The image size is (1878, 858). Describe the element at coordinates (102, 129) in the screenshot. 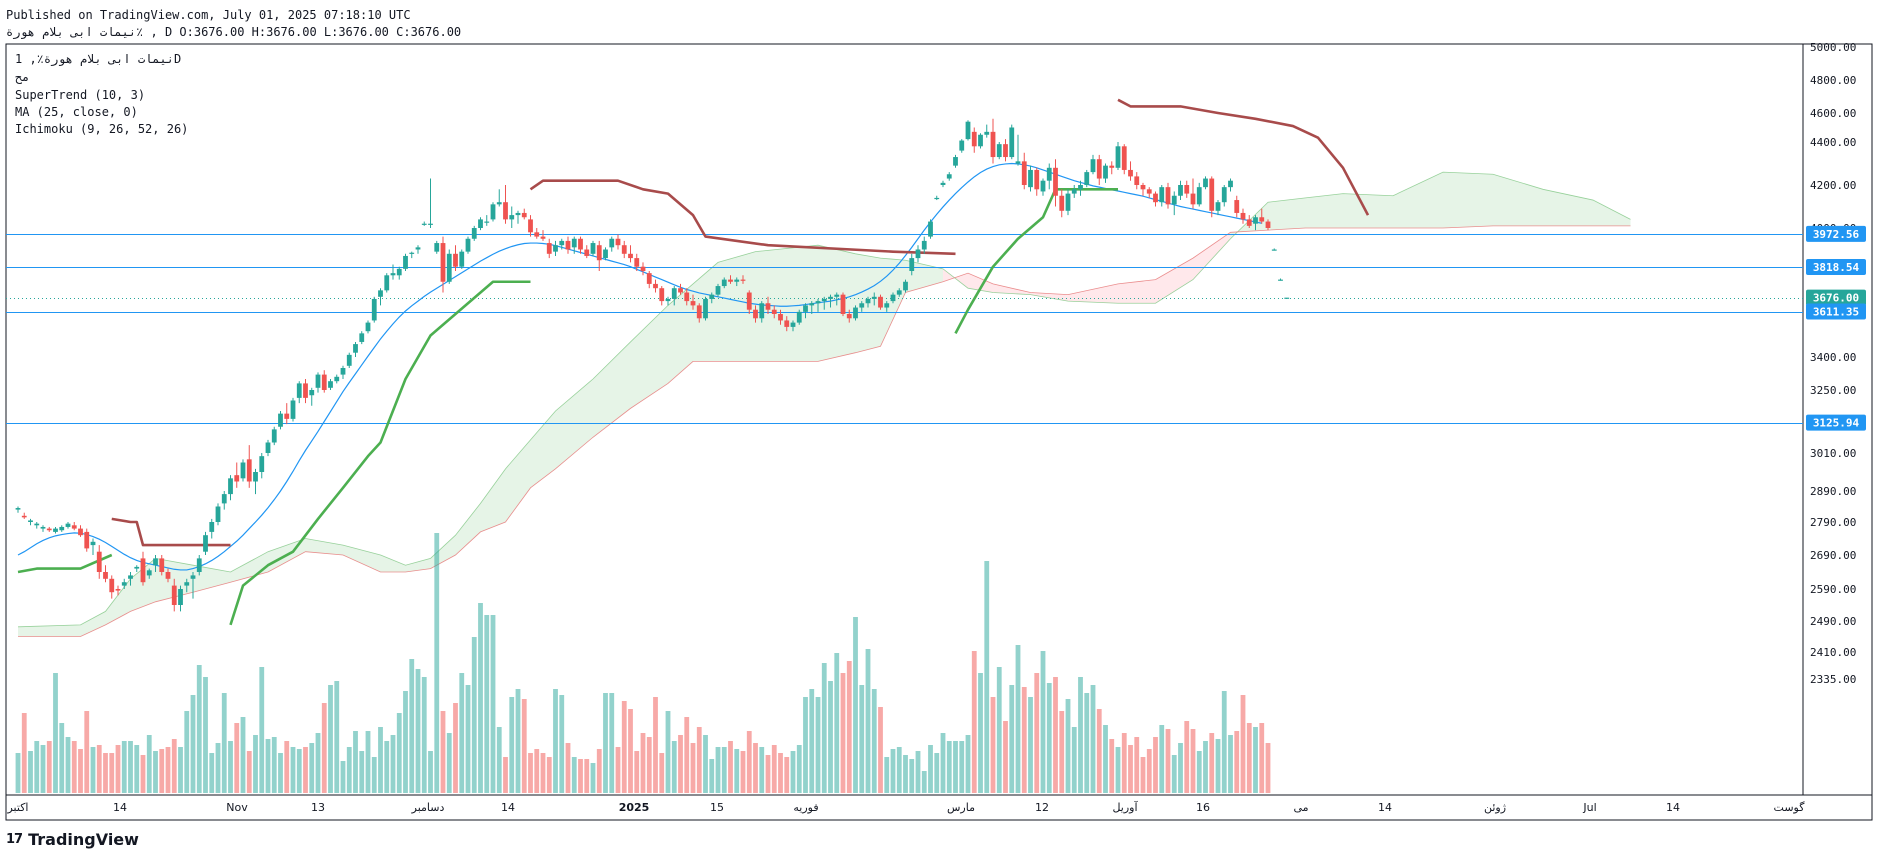

I see `legend-ichimoku: Ichimoku (9, 26, 52, 26)` at that location.